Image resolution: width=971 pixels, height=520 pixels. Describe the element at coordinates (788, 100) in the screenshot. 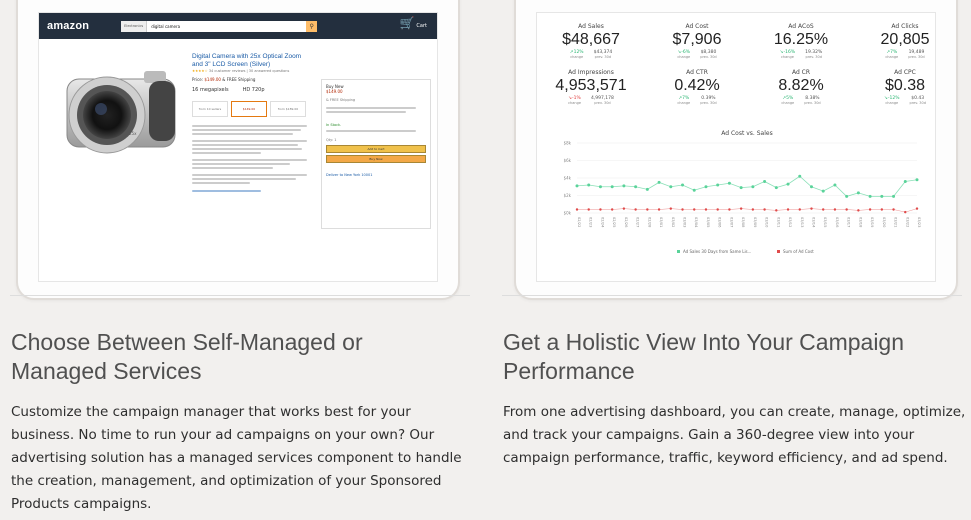

I see `kpi-change: ↗5% change` at that location.